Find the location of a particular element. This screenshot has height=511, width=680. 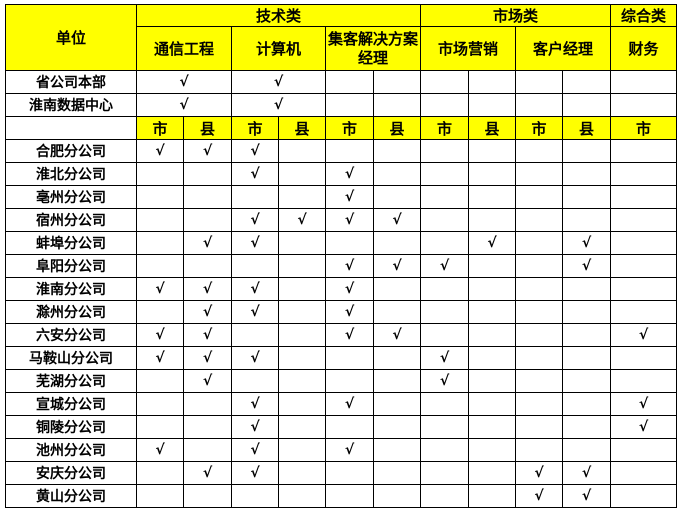

unit-name: 淮北分公司 is located at coordinates (71, 174).